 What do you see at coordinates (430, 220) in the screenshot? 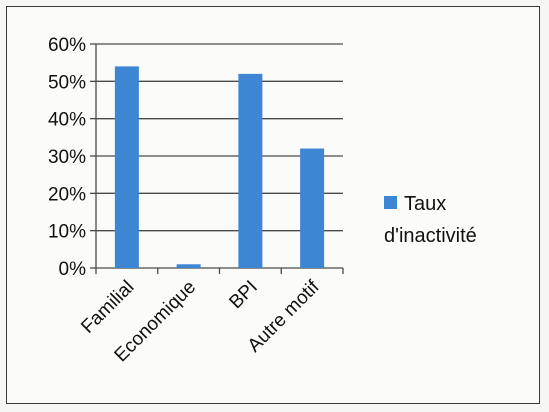
I see `legend: Taux d'inactivité` at bounding box center [430, 220].